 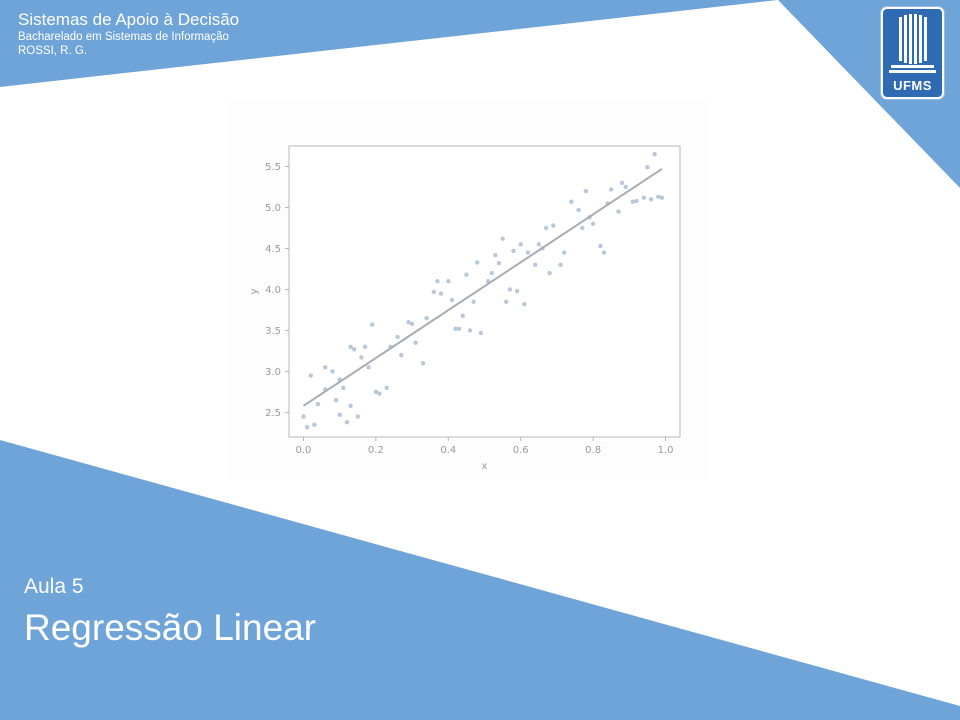 I want to click on y-tick-label: 5.0, so click(x=273, y=208).